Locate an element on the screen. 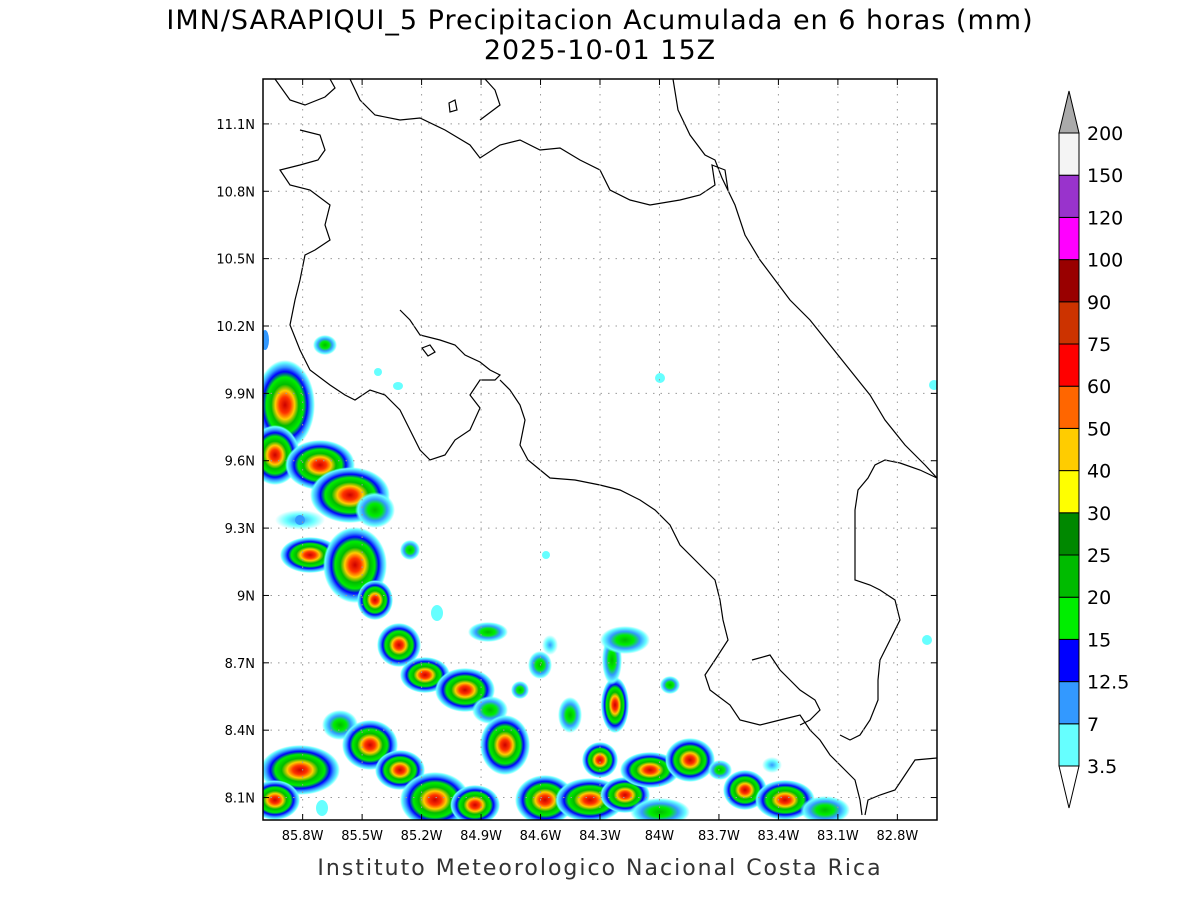  y-tick-label: 9.3N is located at coordinates (240, 529).